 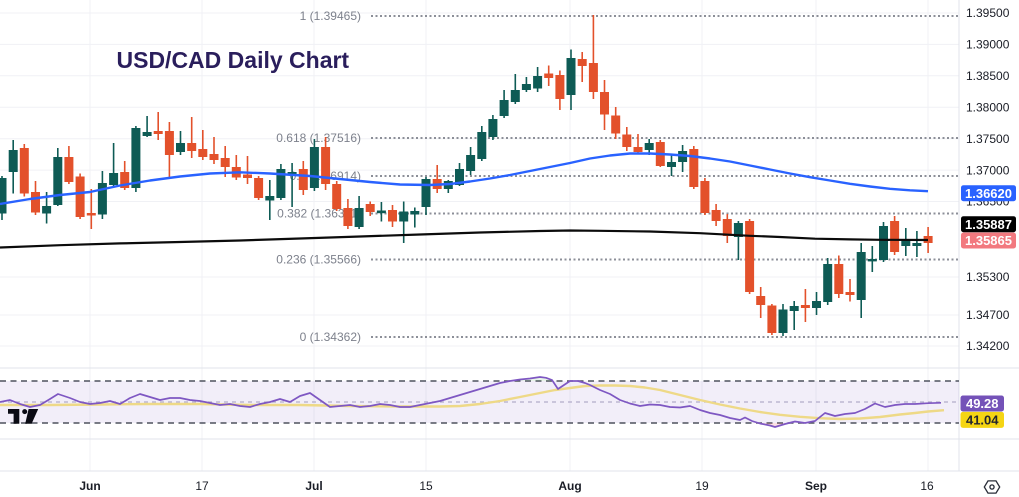 What do you see at coordinates (313, 486) in the screenshot?
I see `svg-text: Jul` at bounding box center [313, 486].